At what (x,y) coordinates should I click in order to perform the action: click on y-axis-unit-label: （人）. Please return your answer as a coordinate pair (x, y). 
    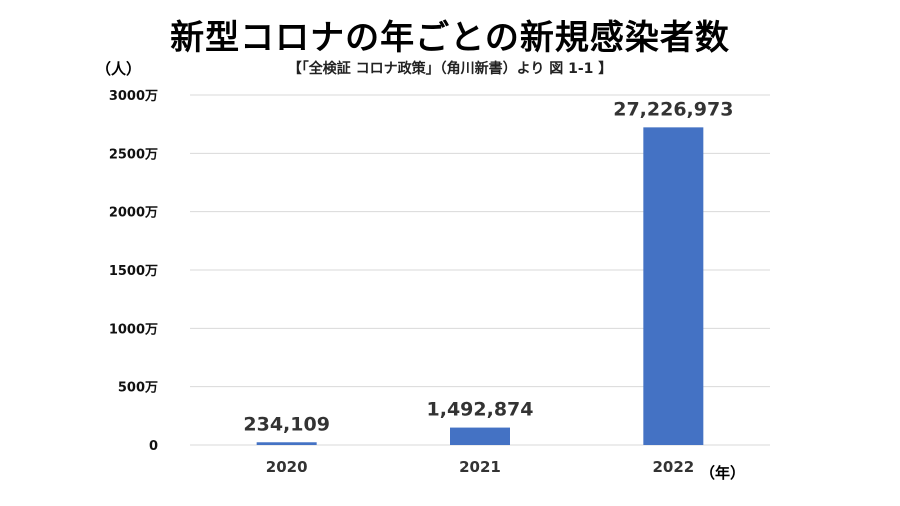
    Looking at the image, I should click on (119, 69).